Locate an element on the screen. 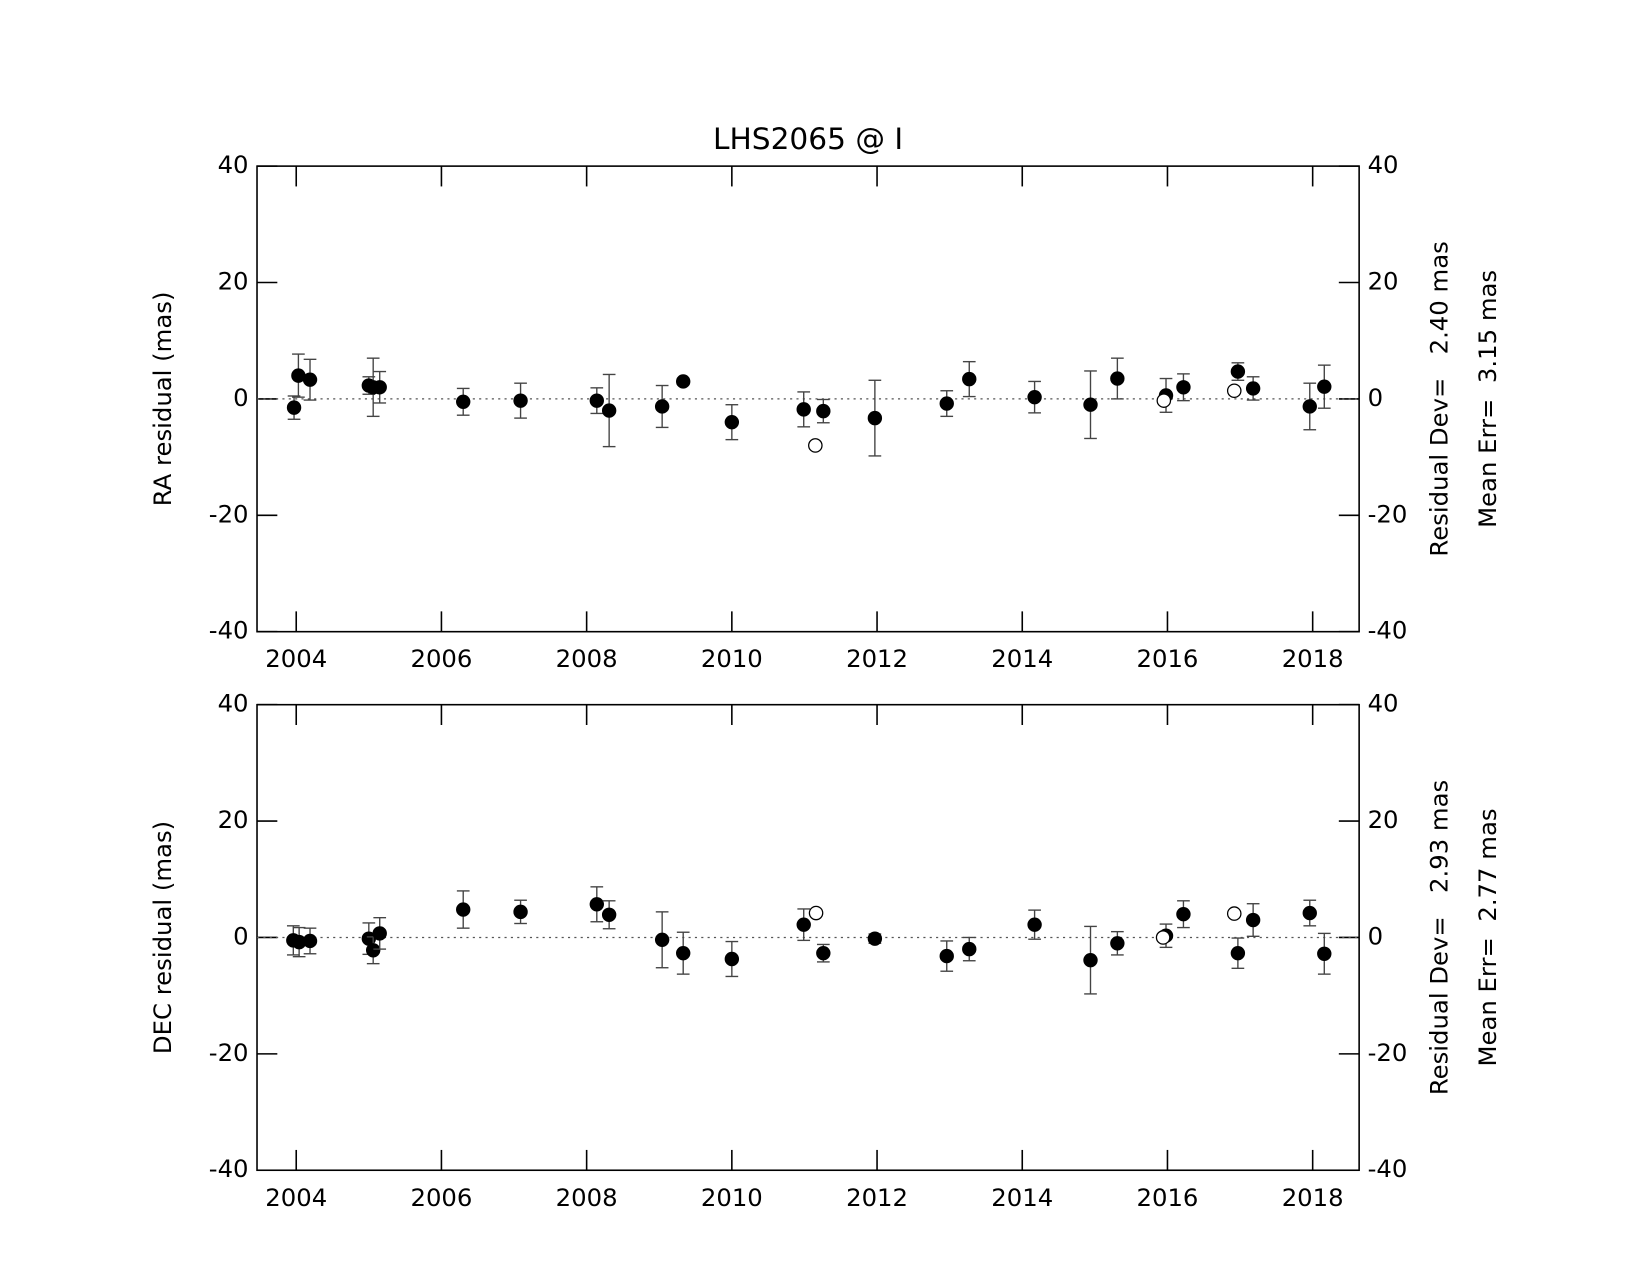 This screenshot has width=1650, height=1275. annotation: Mean Err= 3.15 mas is located at coordinates (1487, 399).